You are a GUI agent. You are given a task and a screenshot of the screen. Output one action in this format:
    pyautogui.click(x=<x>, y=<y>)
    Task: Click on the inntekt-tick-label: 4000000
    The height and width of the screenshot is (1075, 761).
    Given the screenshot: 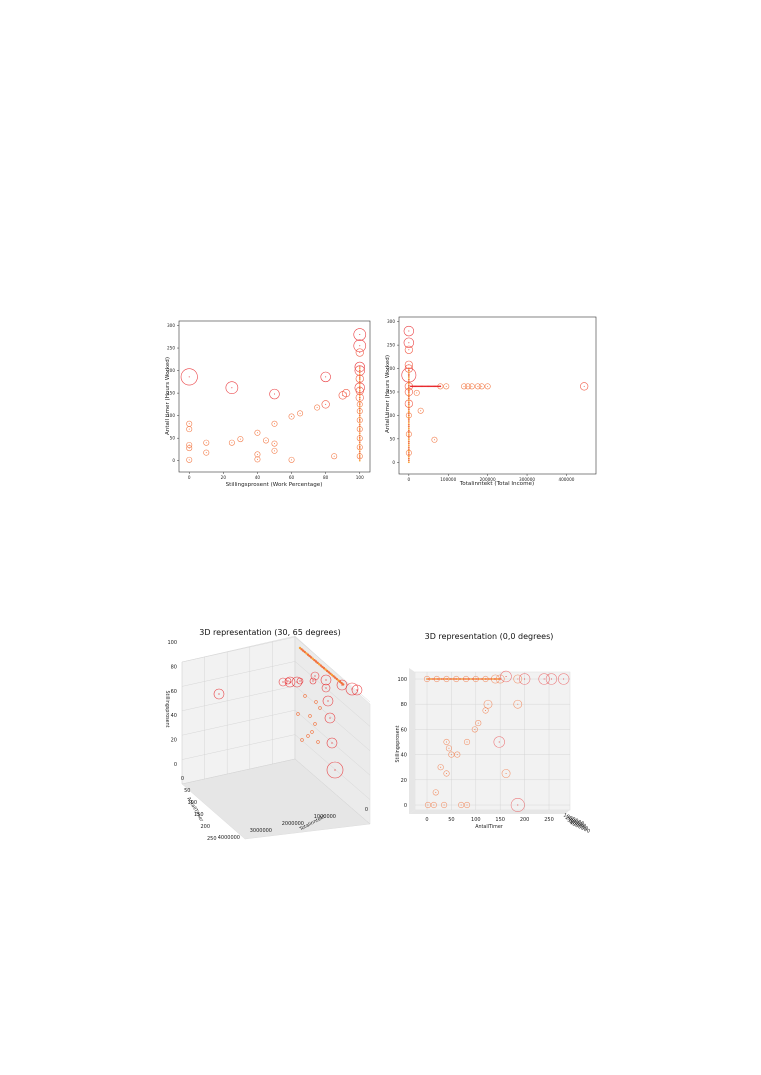 What is the action you would take?
    pyautogui.click(x=229, y=838)
    